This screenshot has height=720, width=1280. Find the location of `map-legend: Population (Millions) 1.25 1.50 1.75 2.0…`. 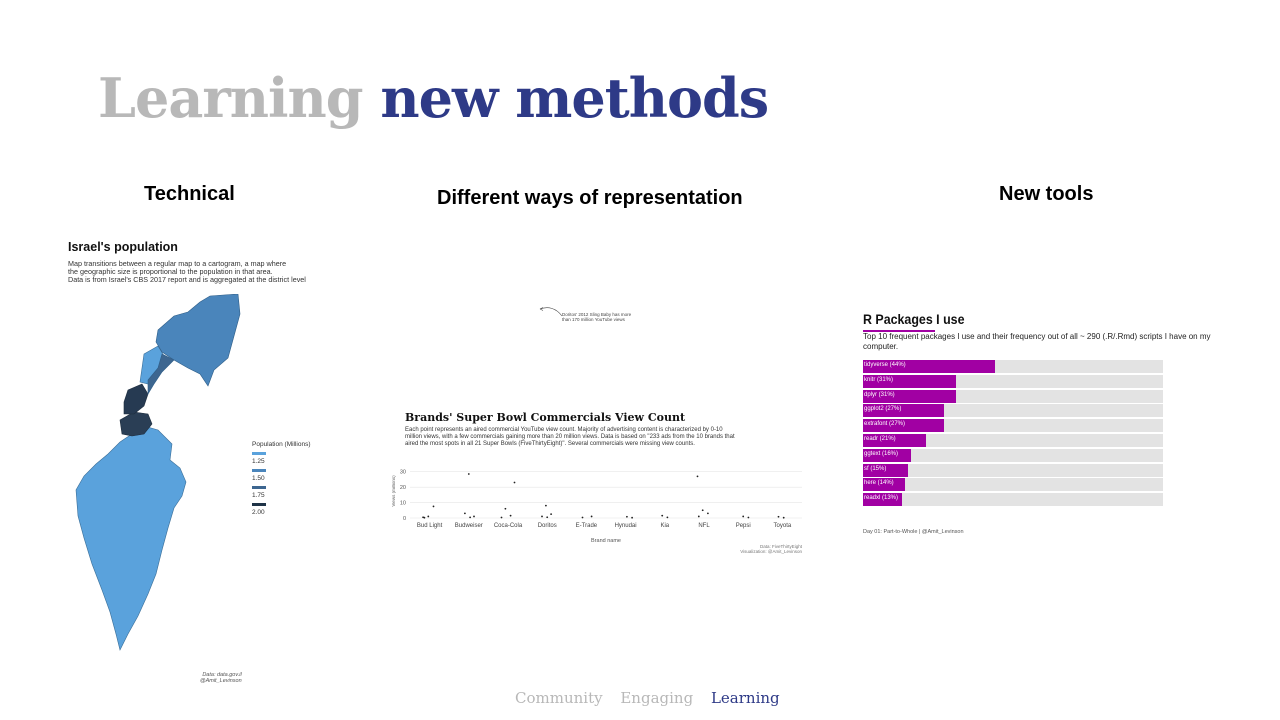

map-legend: Population (Millions) 1.25 1.50 1.75 2.0… is located at coordinates (281, 478).